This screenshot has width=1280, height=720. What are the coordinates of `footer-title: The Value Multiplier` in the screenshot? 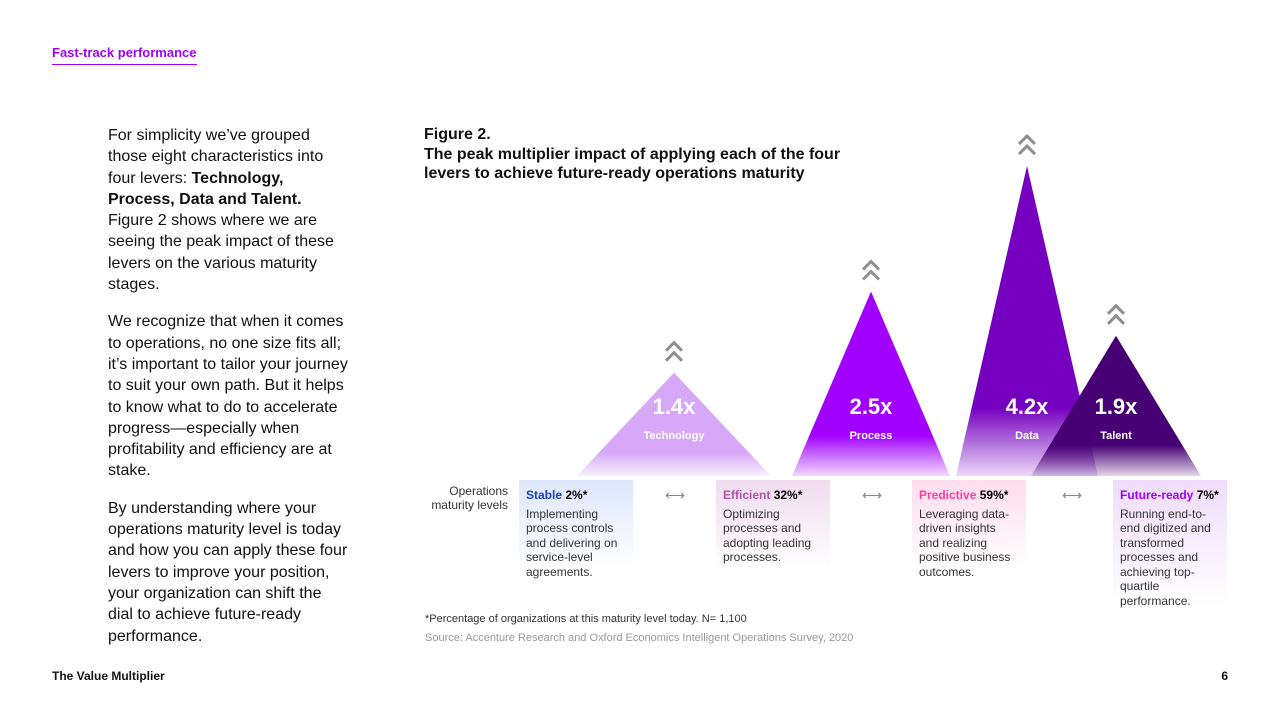 It's located at (108, 676).